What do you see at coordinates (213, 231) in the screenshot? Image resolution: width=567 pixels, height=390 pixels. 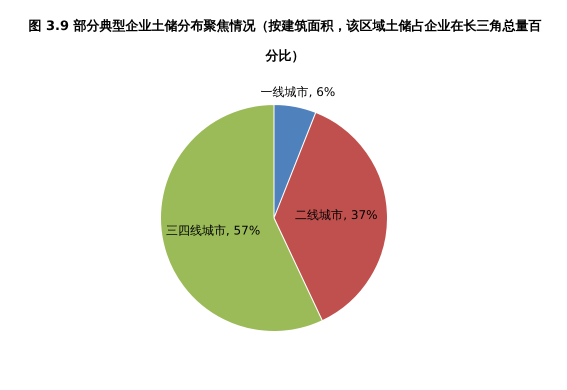 I see `slice-label: 三四线城市, 57%` at bounding box center [213, 231].